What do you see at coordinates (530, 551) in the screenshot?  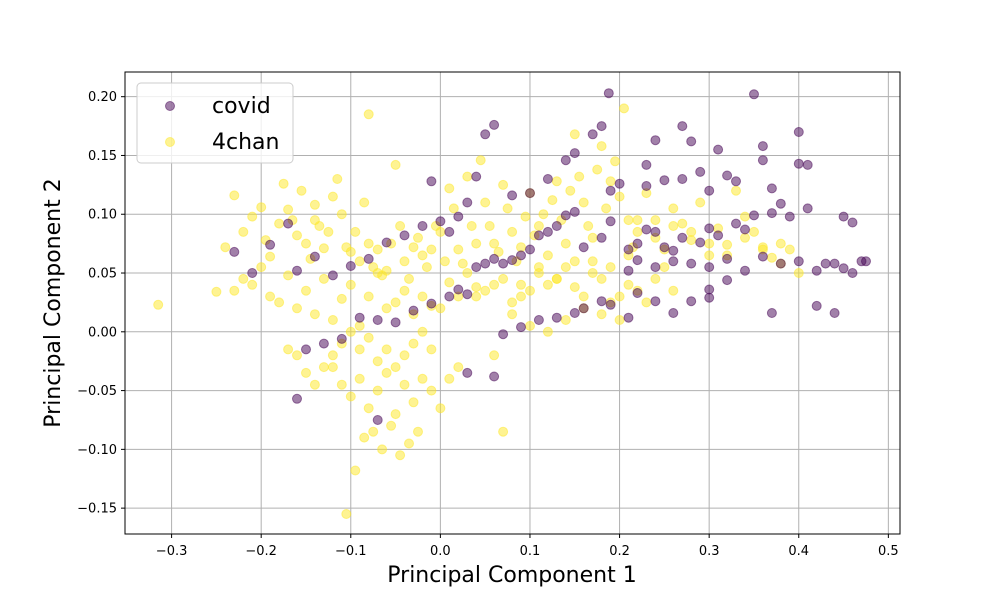 I see `x-tick-label: 0.1` at bounding box center [530, 551].